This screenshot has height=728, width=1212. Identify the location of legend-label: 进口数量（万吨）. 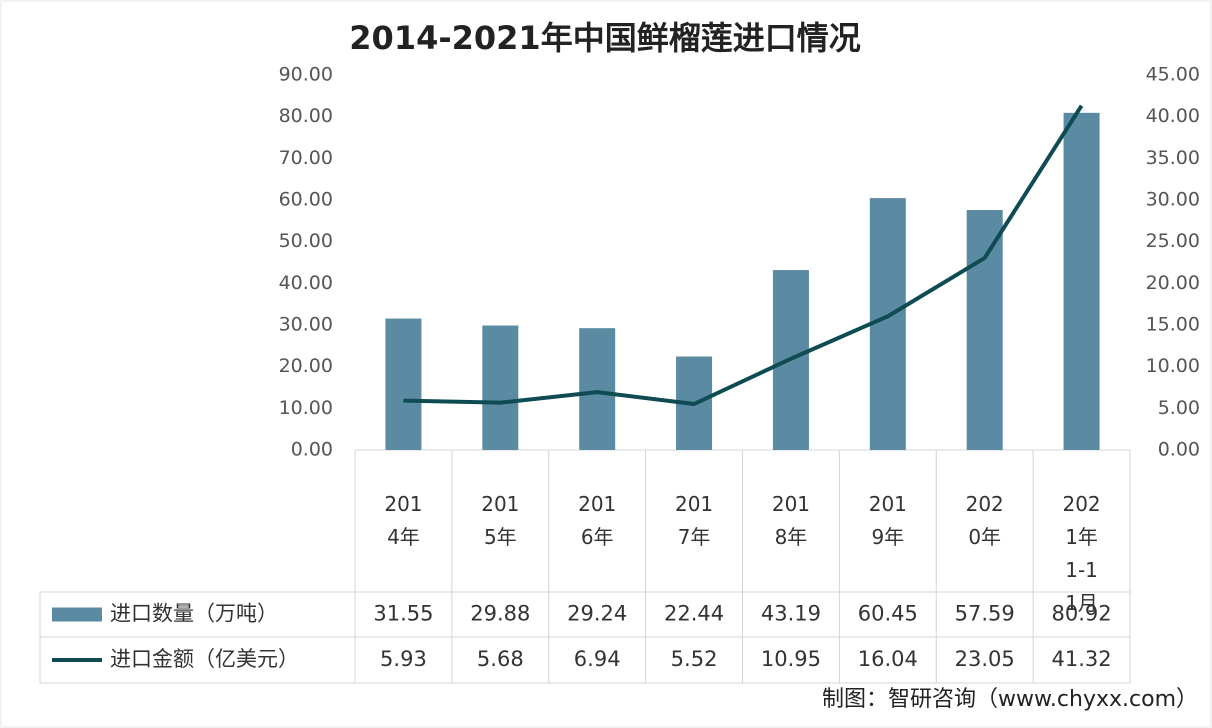
(194, 614).